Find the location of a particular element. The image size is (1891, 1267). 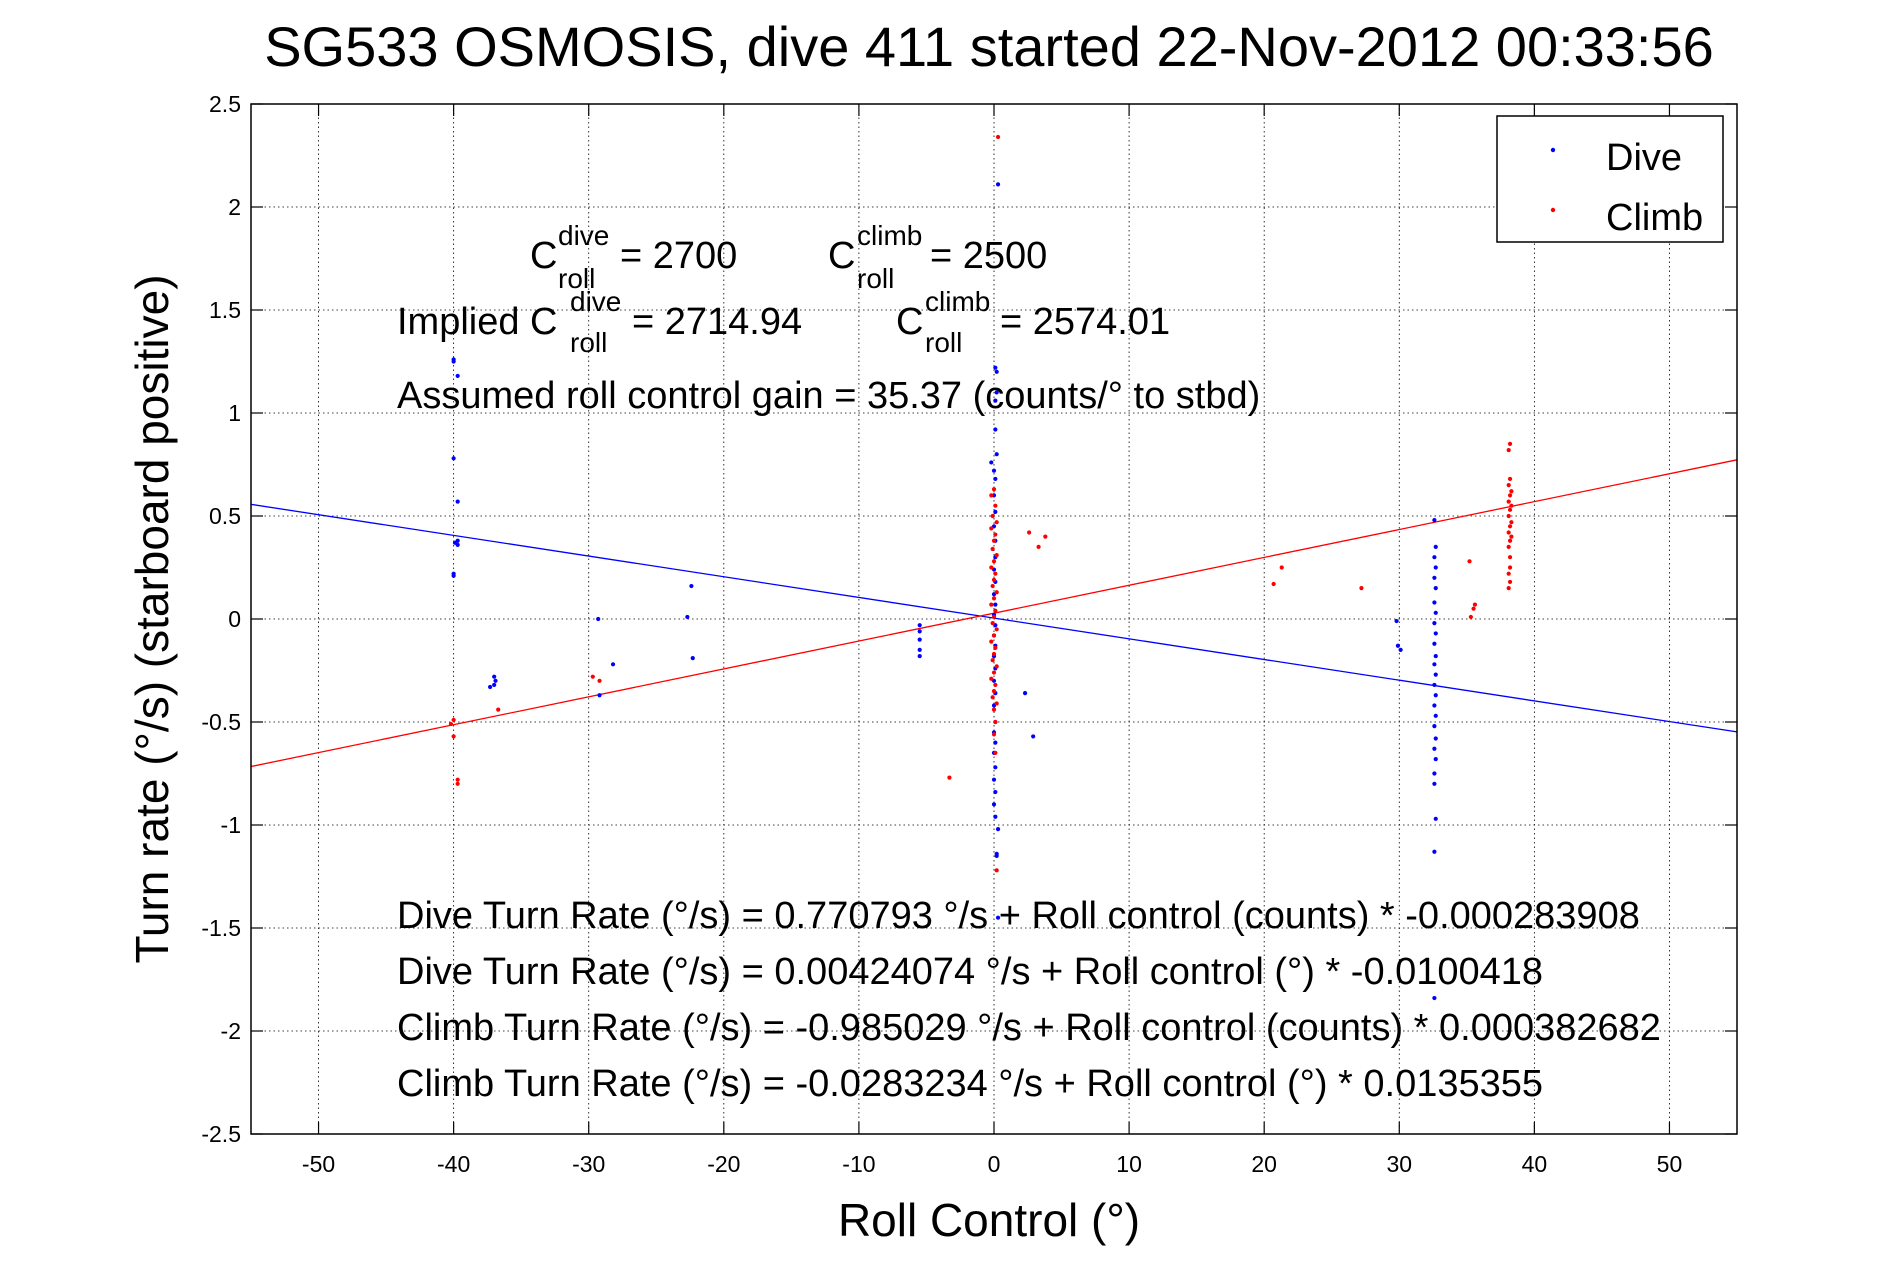

legend-dive-marker is located at coordinates (1553, 150).